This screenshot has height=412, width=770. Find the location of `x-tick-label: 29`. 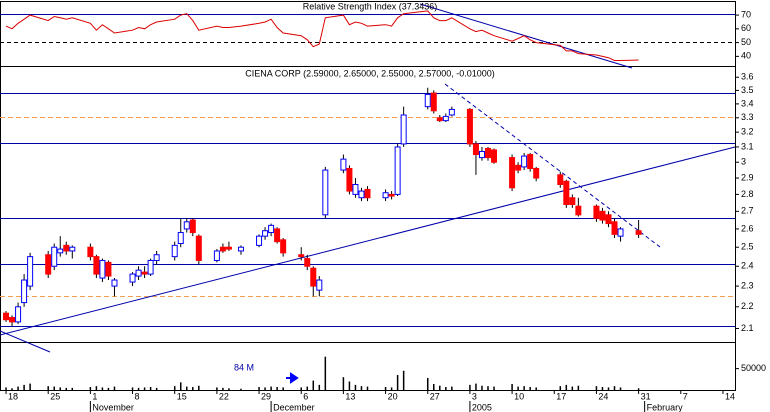

x-tick-label: 29 is located at coordinates (266, 396).